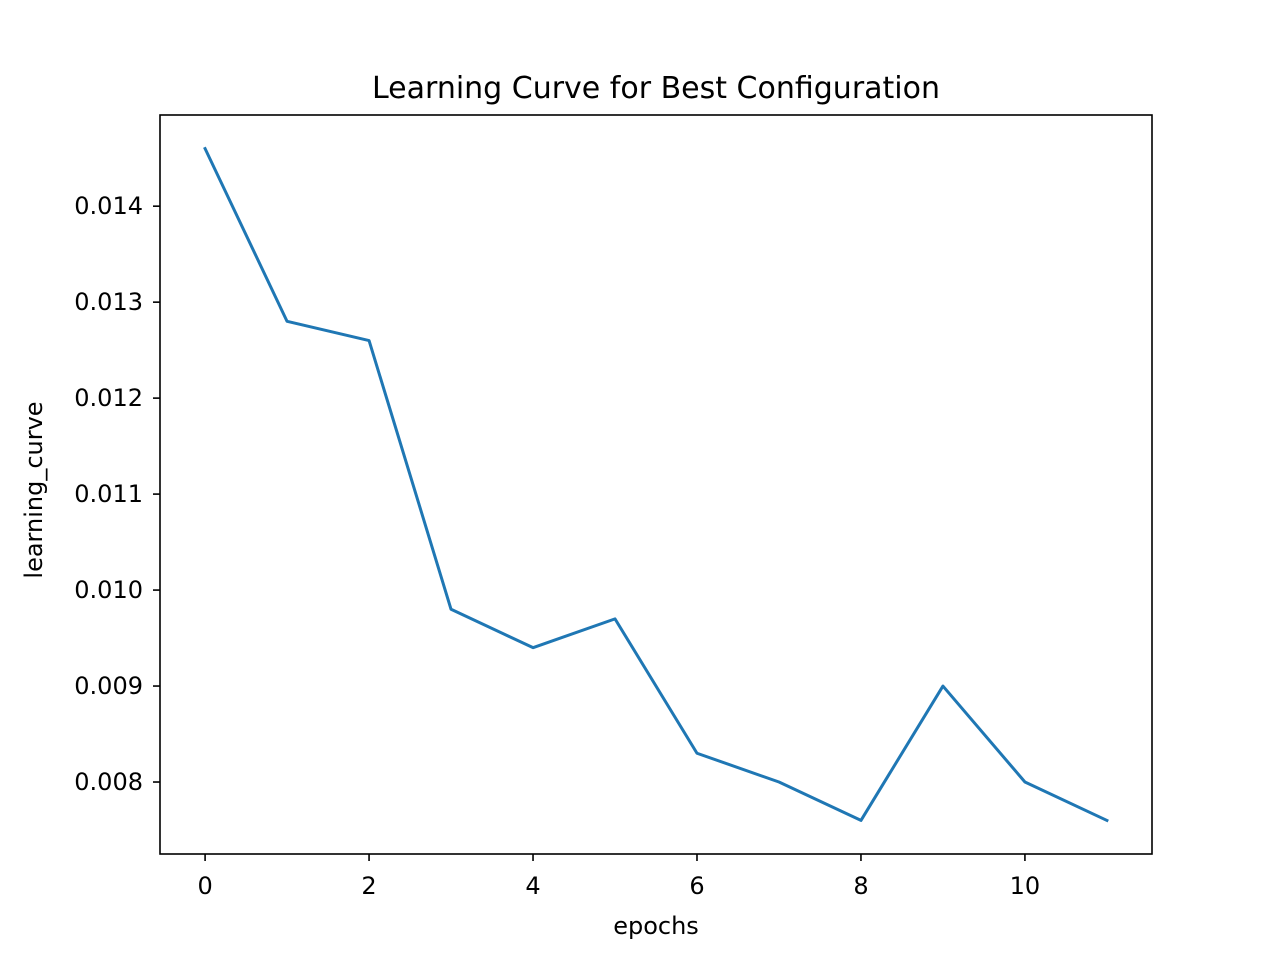  I want to click on x-tick-label: 4, so click(532, 886).